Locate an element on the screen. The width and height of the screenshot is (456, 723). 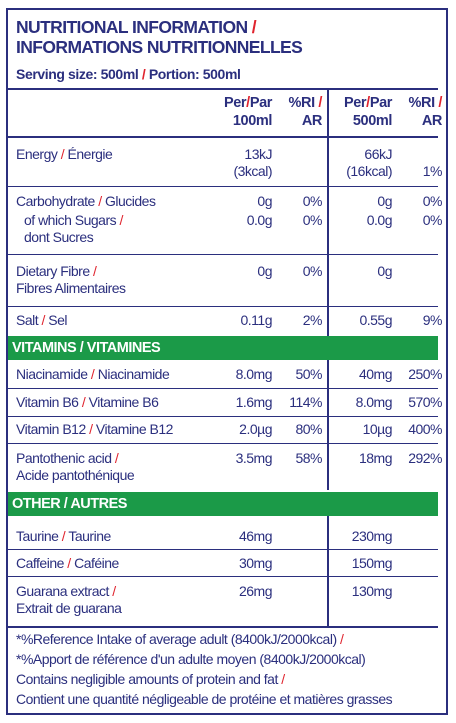
other-band: OTHER / AUTRES is located at coordinates (223, 504).